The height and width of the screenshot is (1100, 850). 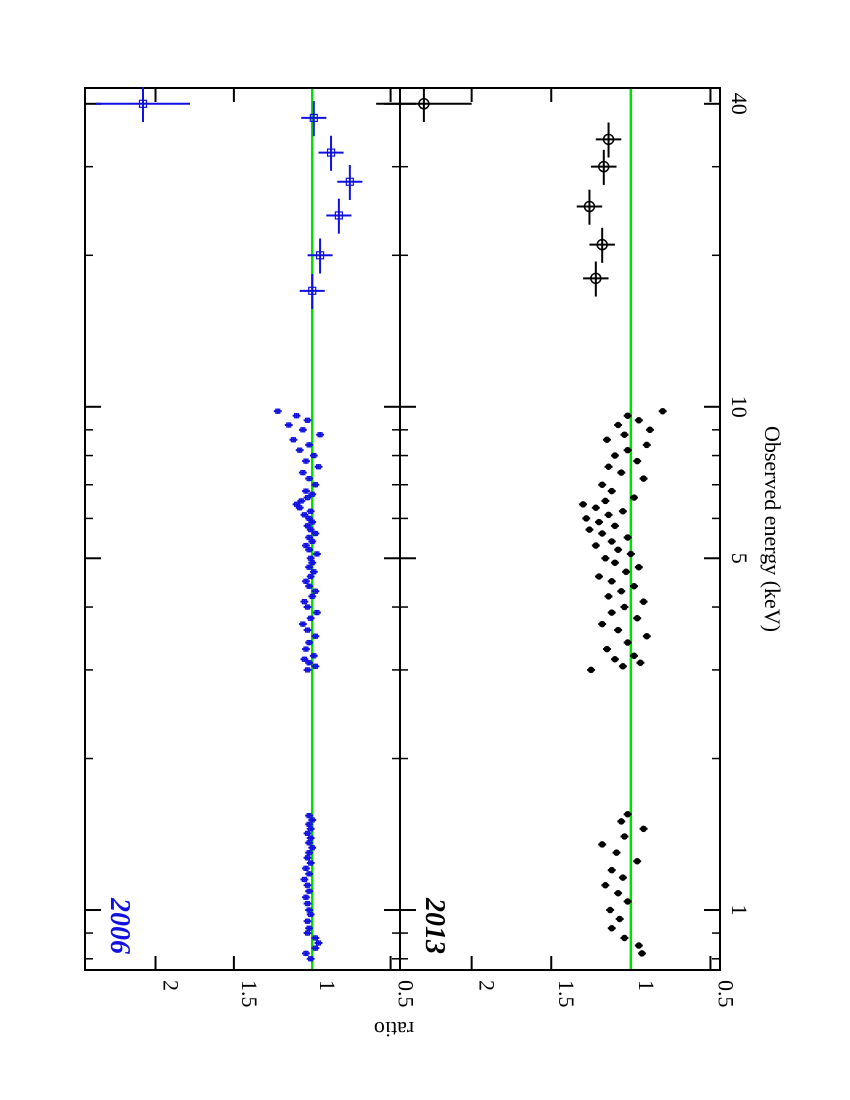 What do you see at coordinates (434, 925) in the screenshot?
I see `panel-year-label: 2013` at bounding box center [434, 925].